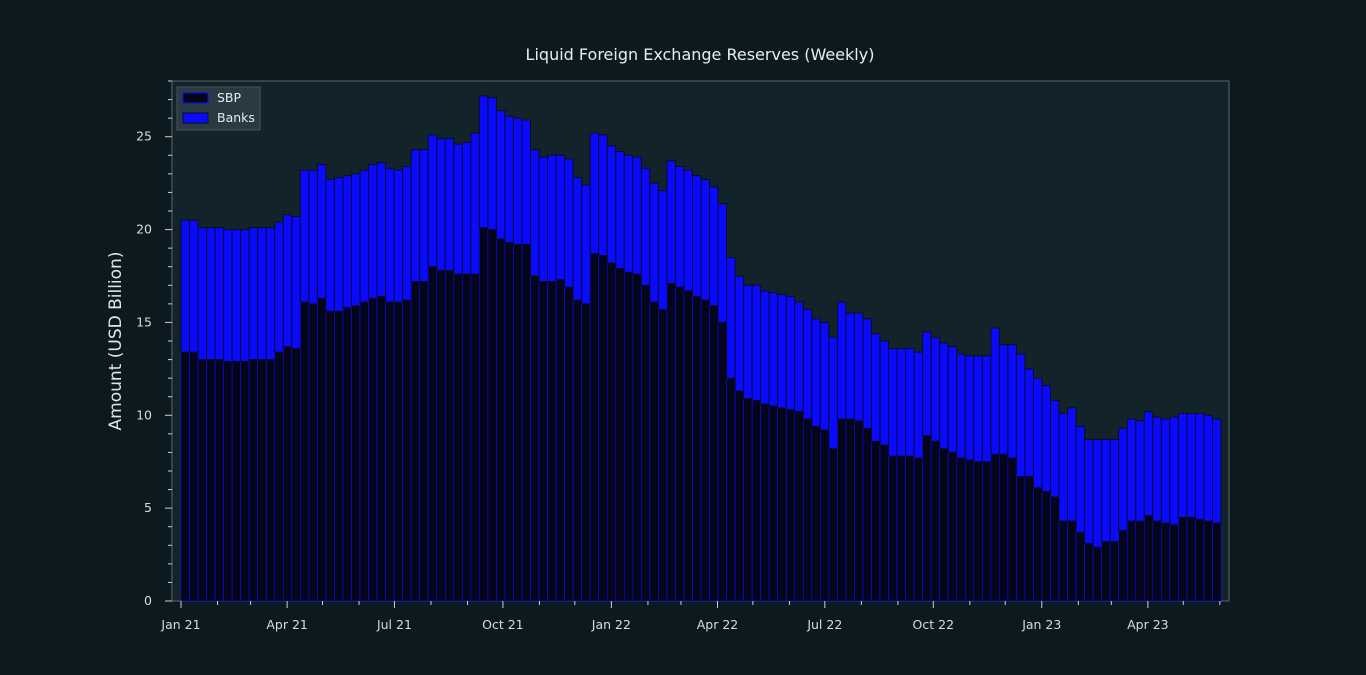 The width and height of the screenshot is (1366, 675). Describe the element at coordinates (144, 414) in the screenshot. I see `y-tick-label: 10` at that location.